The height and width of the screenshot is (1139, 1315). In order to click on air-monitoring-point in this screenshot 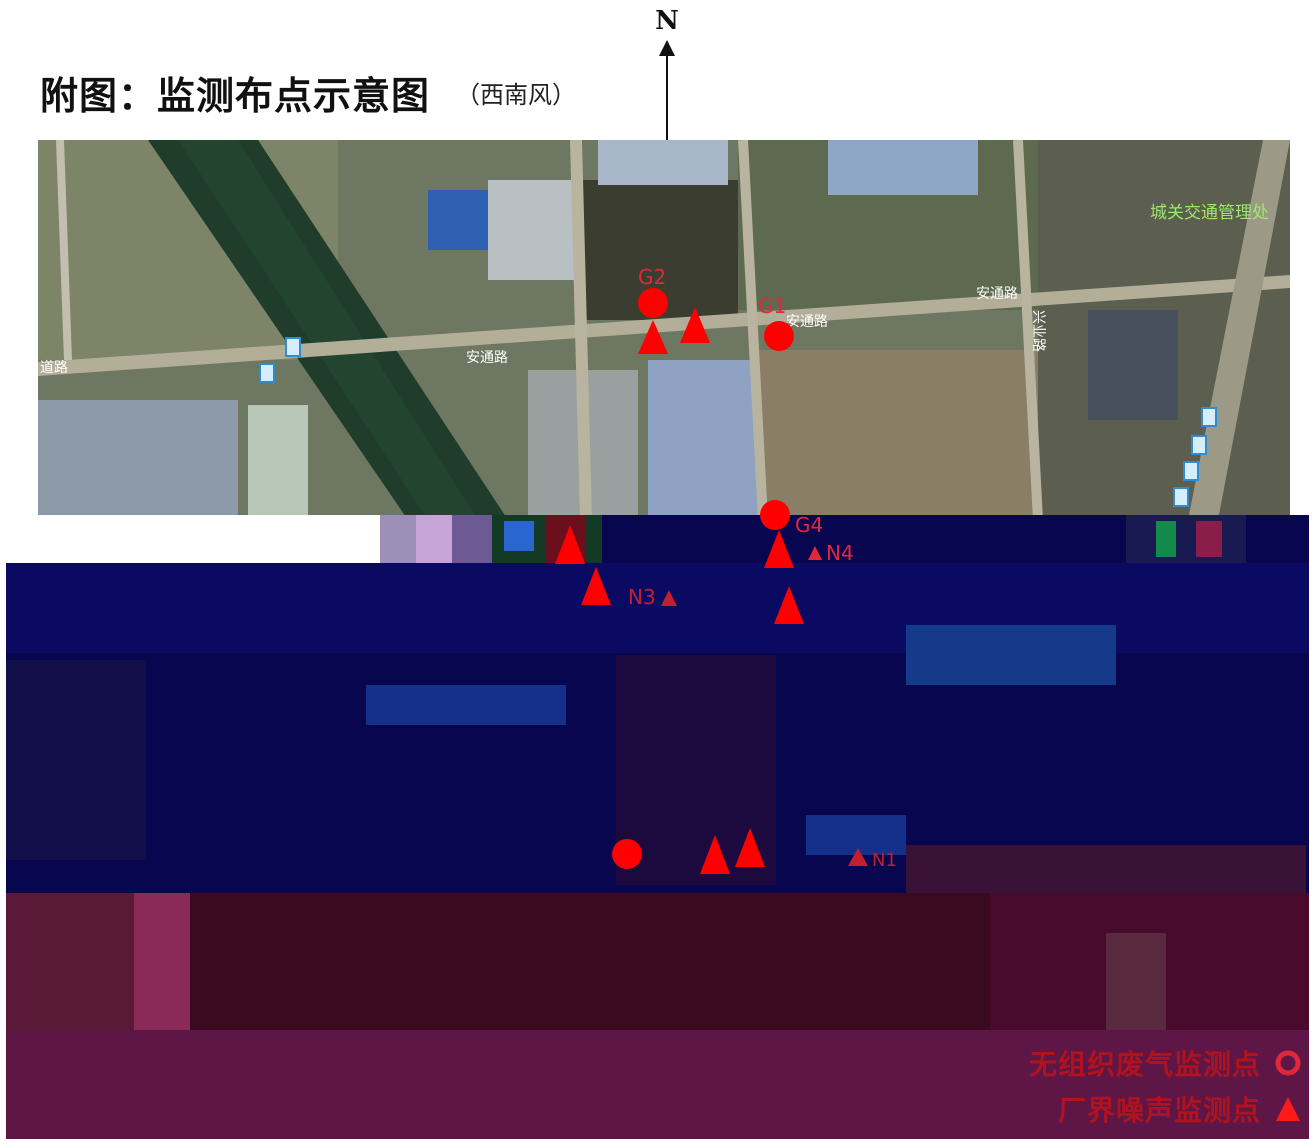, I will do `click(627, 854)`.